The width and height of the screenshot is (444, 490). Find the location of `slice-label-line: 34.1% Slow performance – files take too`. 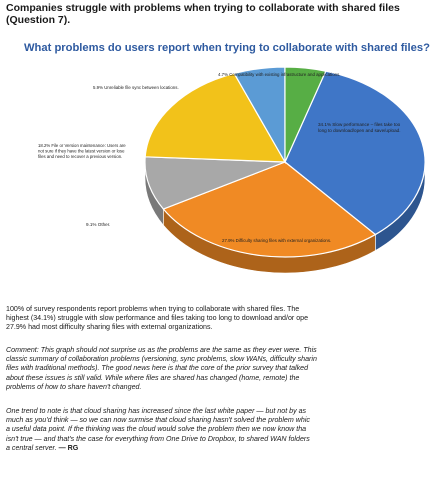

slice-label-line: 34.1% Slow performance – files take too is located at coordinates (359, 124).